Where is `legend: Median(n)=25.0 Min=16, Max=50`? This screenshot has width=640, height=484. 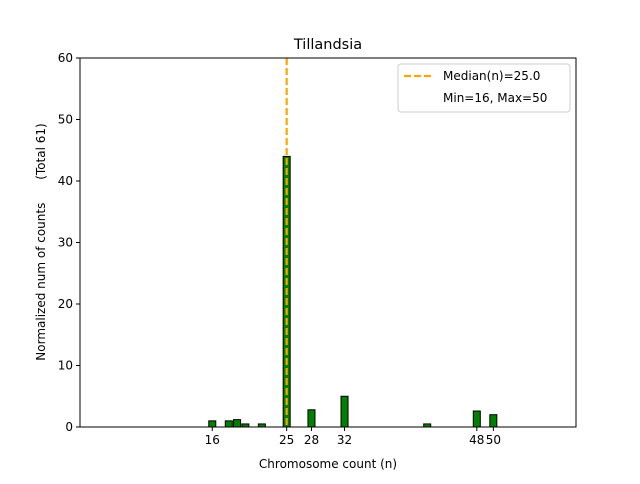 legend: Median(n)=25.0 Min=16, Max=50 is located at coordinates (484, 88).